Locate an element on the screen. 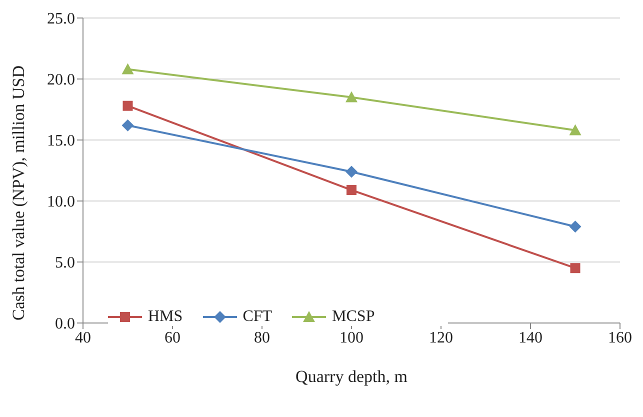  x-tick-label: 60 is located at coordinates (172, 337).